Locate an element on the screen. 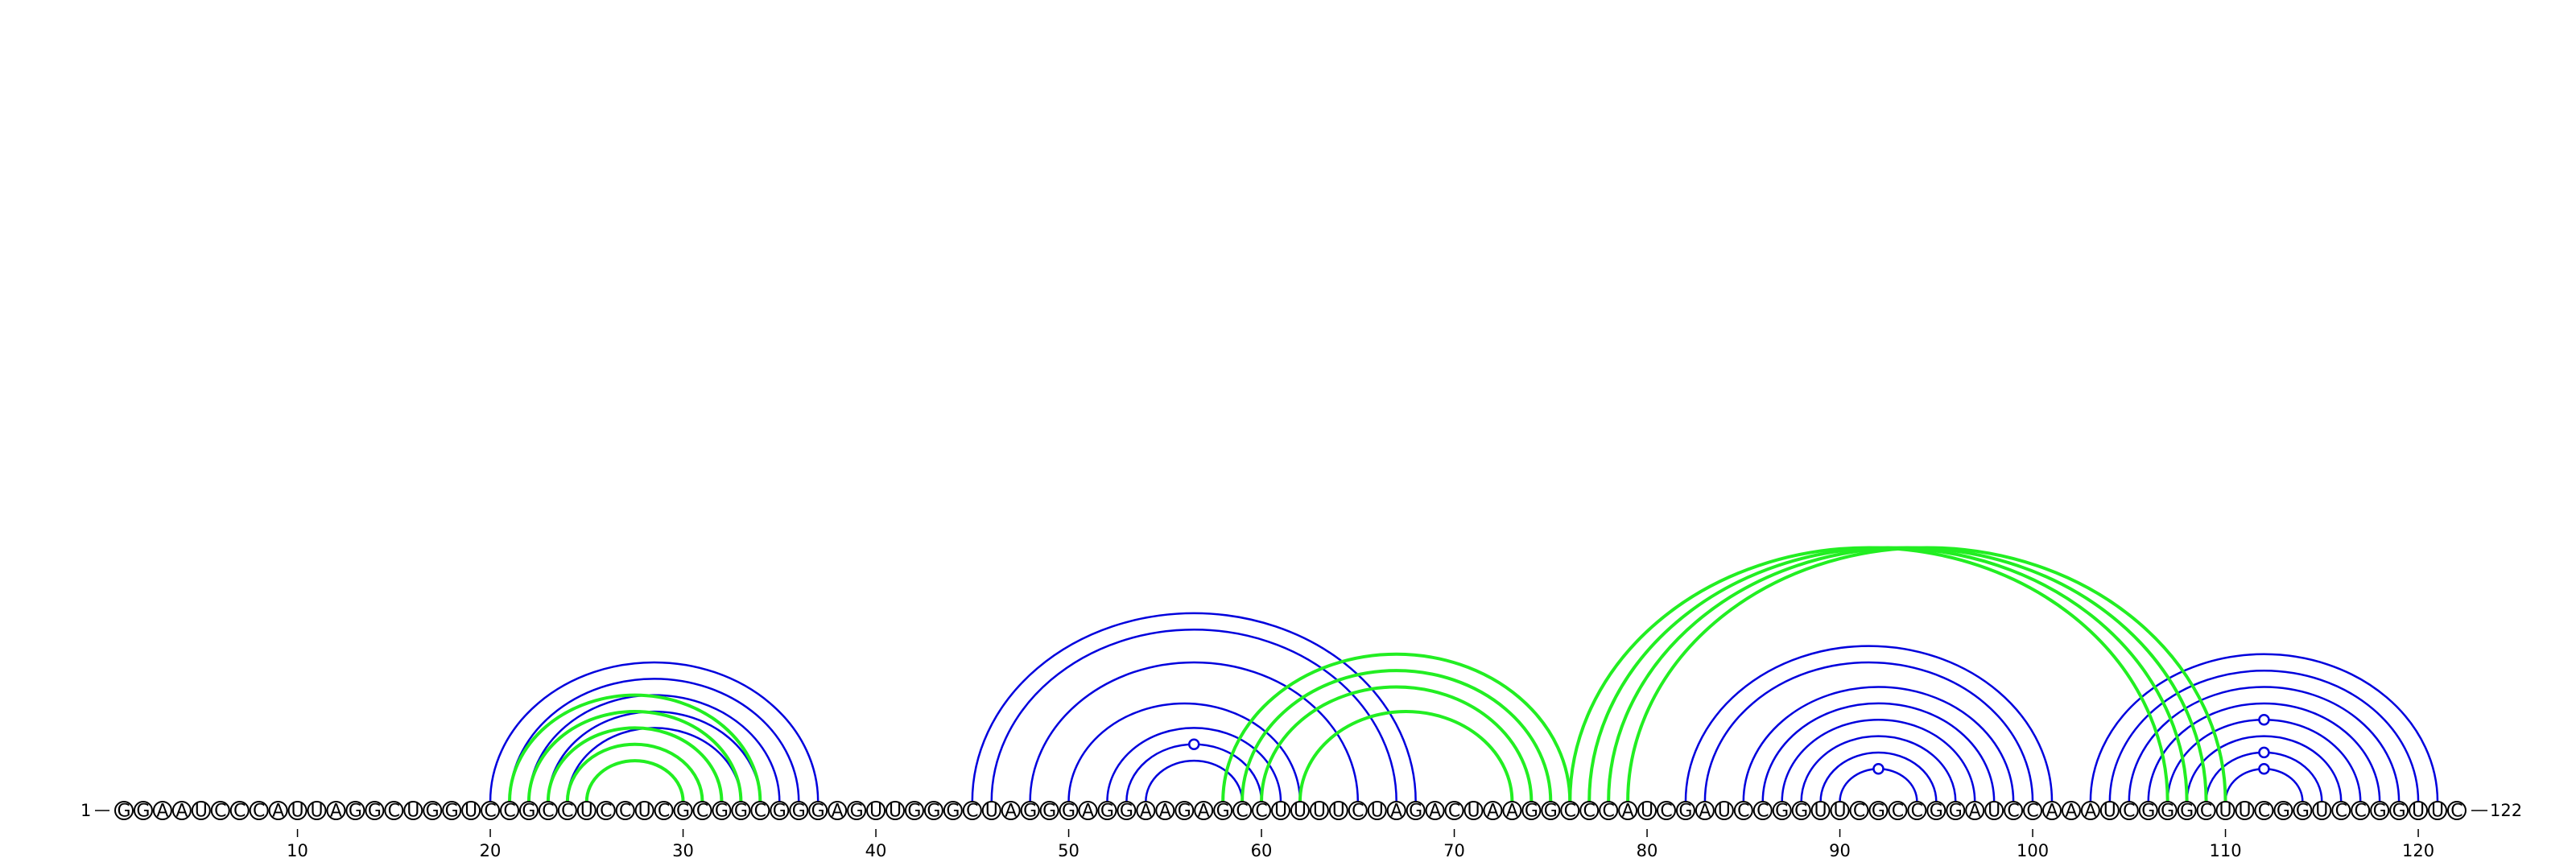 This screenshot has height=858, width=2576. tick-label: 50 is located at coordinates (1069, 850).